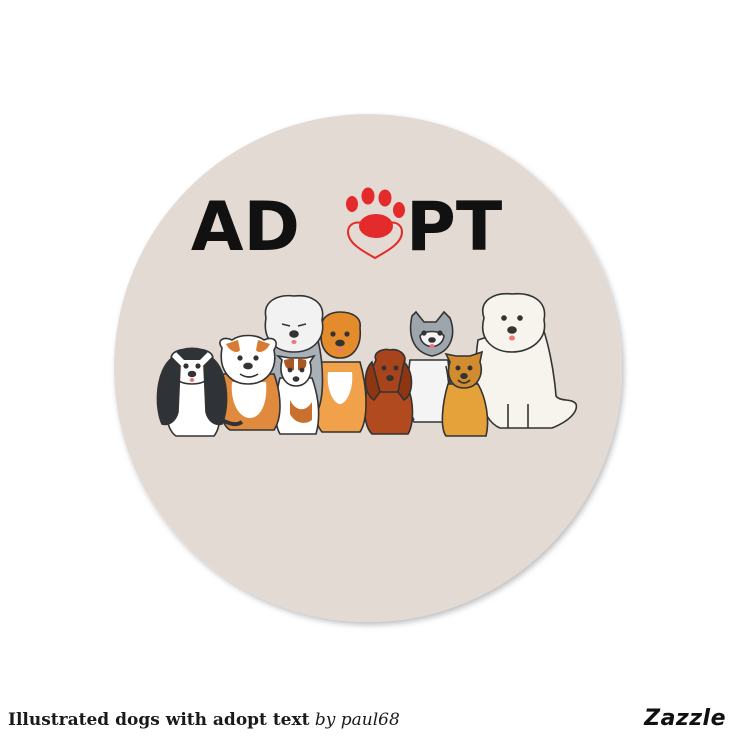  What do you see at coordinates (388, 391) in the screenshot?
I see `dog-red-spaniel` at bounding box center [388, 391].